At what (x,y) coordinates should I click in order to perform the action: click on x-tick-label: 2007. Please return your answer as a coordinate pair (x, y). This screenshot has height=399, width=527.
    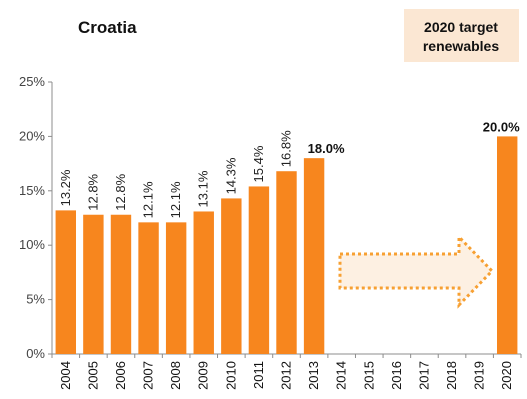
    Looking at the image, I should click on (148, 375).